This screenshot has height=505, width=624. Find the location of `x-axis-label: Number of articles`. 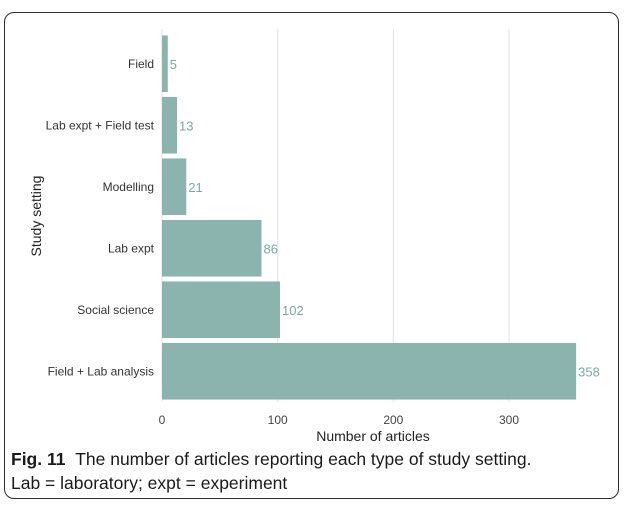

x-axis-label: Number of articles is located at coordinates (373, 436).